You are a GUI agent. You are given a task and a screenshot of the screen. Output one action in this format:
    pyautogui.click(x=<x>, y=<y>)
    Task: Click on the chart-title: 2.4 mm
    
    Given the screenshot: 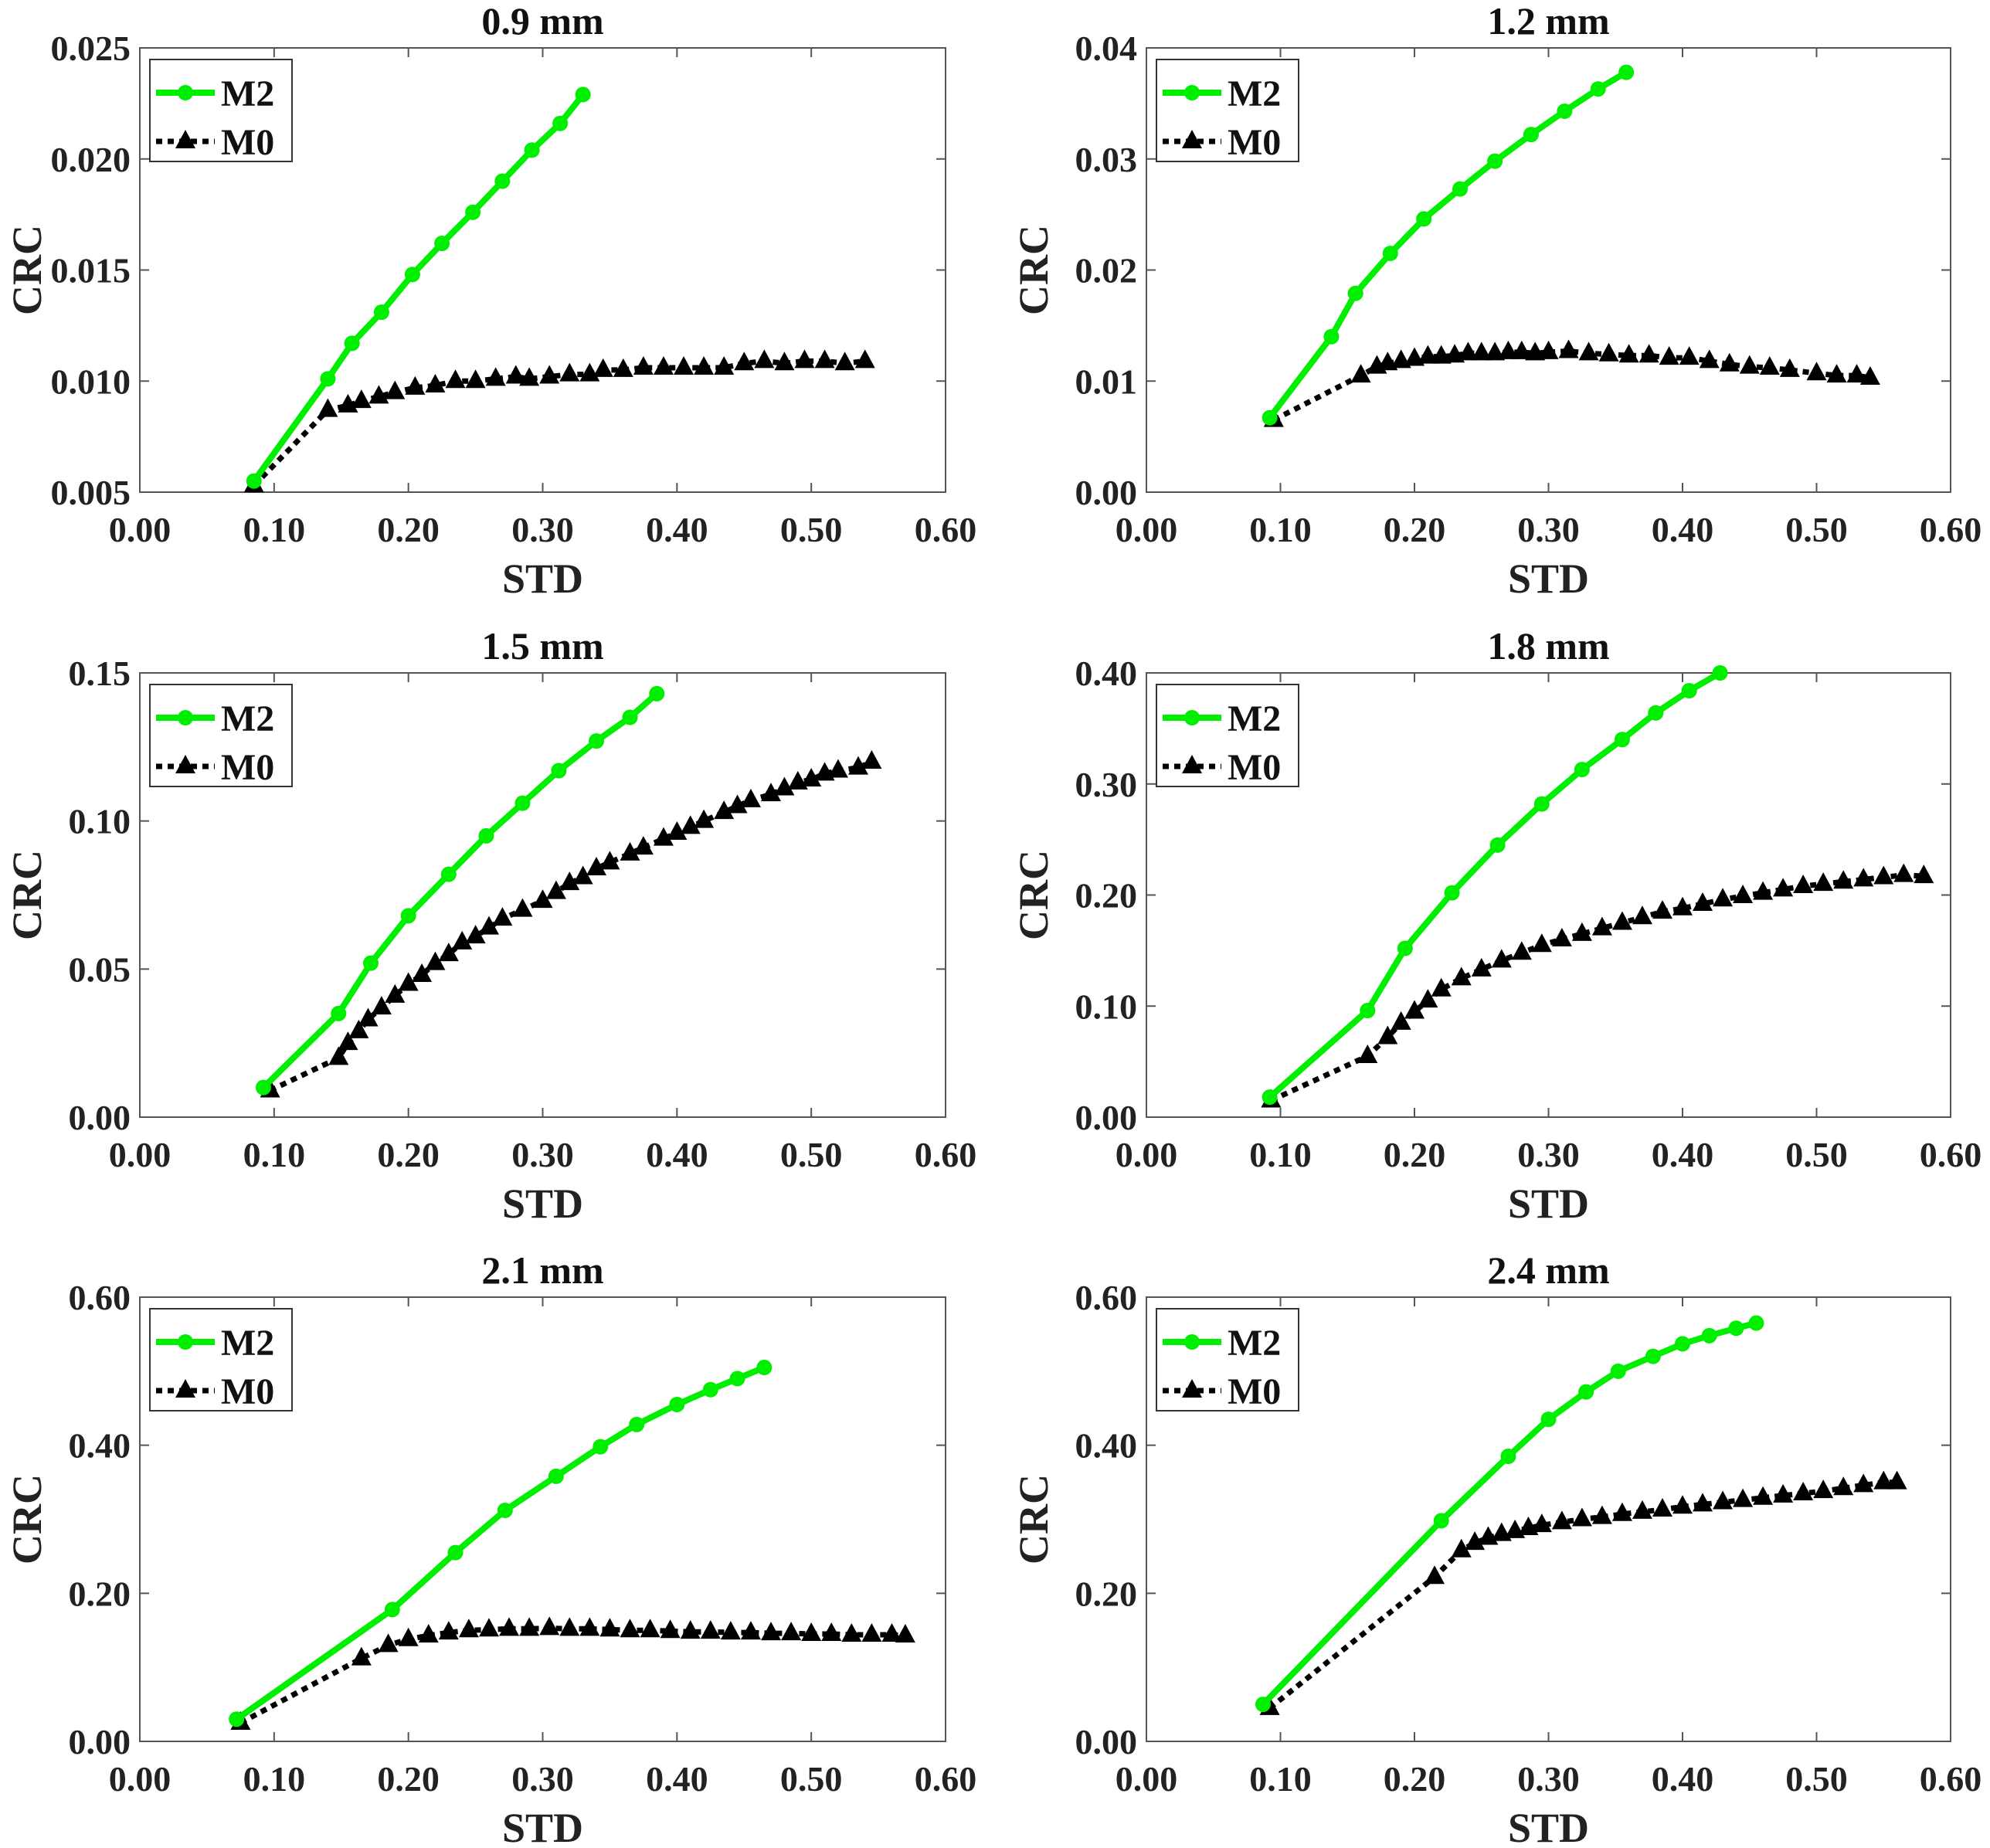 What is the action you would take?
    pyautogui.click(x=1548, y=1270)
    